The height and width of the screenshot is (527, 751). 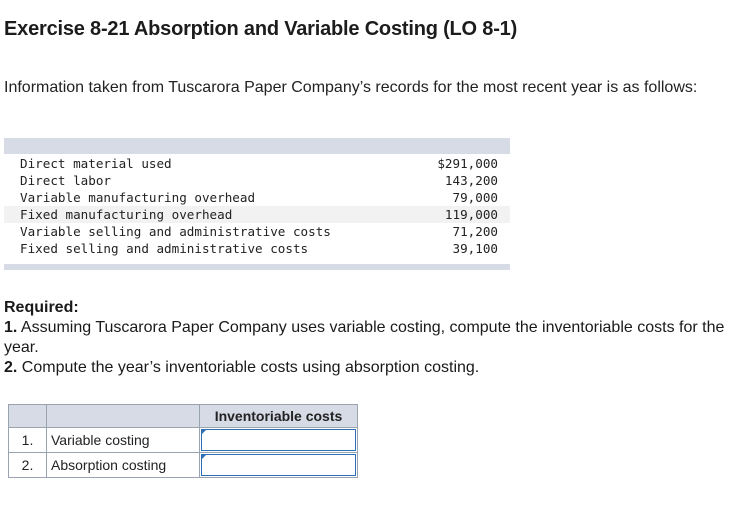 What do you see at coordinates (11, 367) in the screenshot?
I see `required-item-number: 2.` at bounding box center [11, 367].